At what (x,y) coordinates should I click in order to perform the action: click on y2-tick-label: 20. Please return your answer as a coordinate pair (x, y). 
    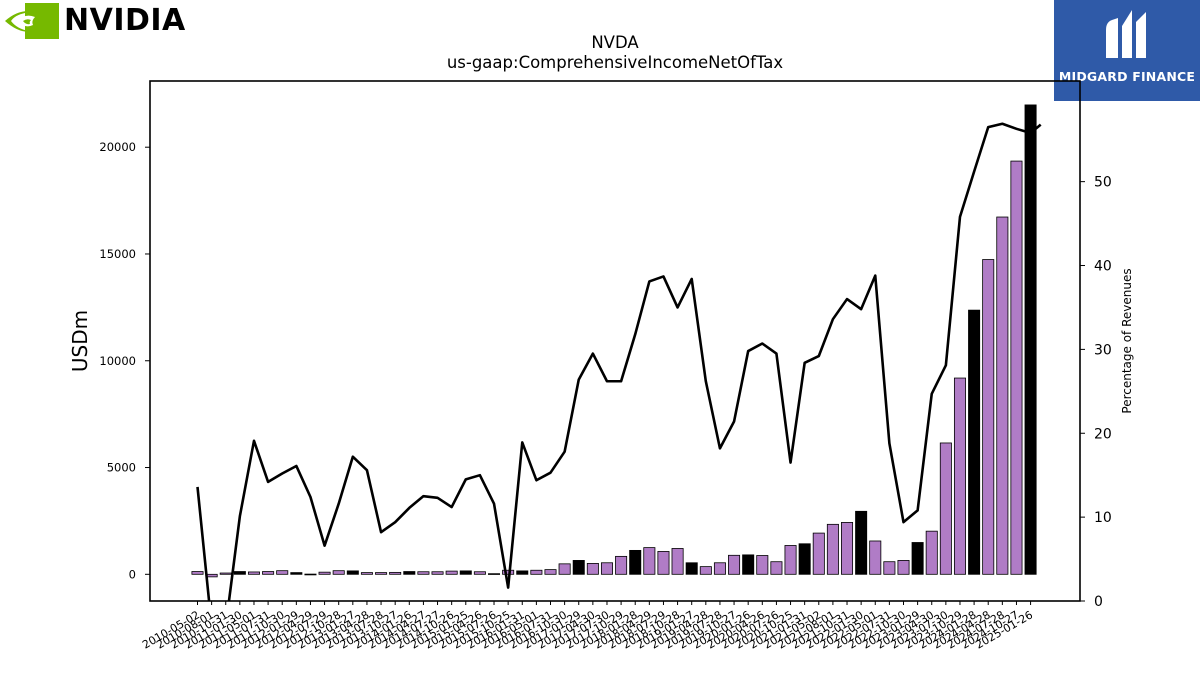
    Looking at the image, I should click on (1103, 434).